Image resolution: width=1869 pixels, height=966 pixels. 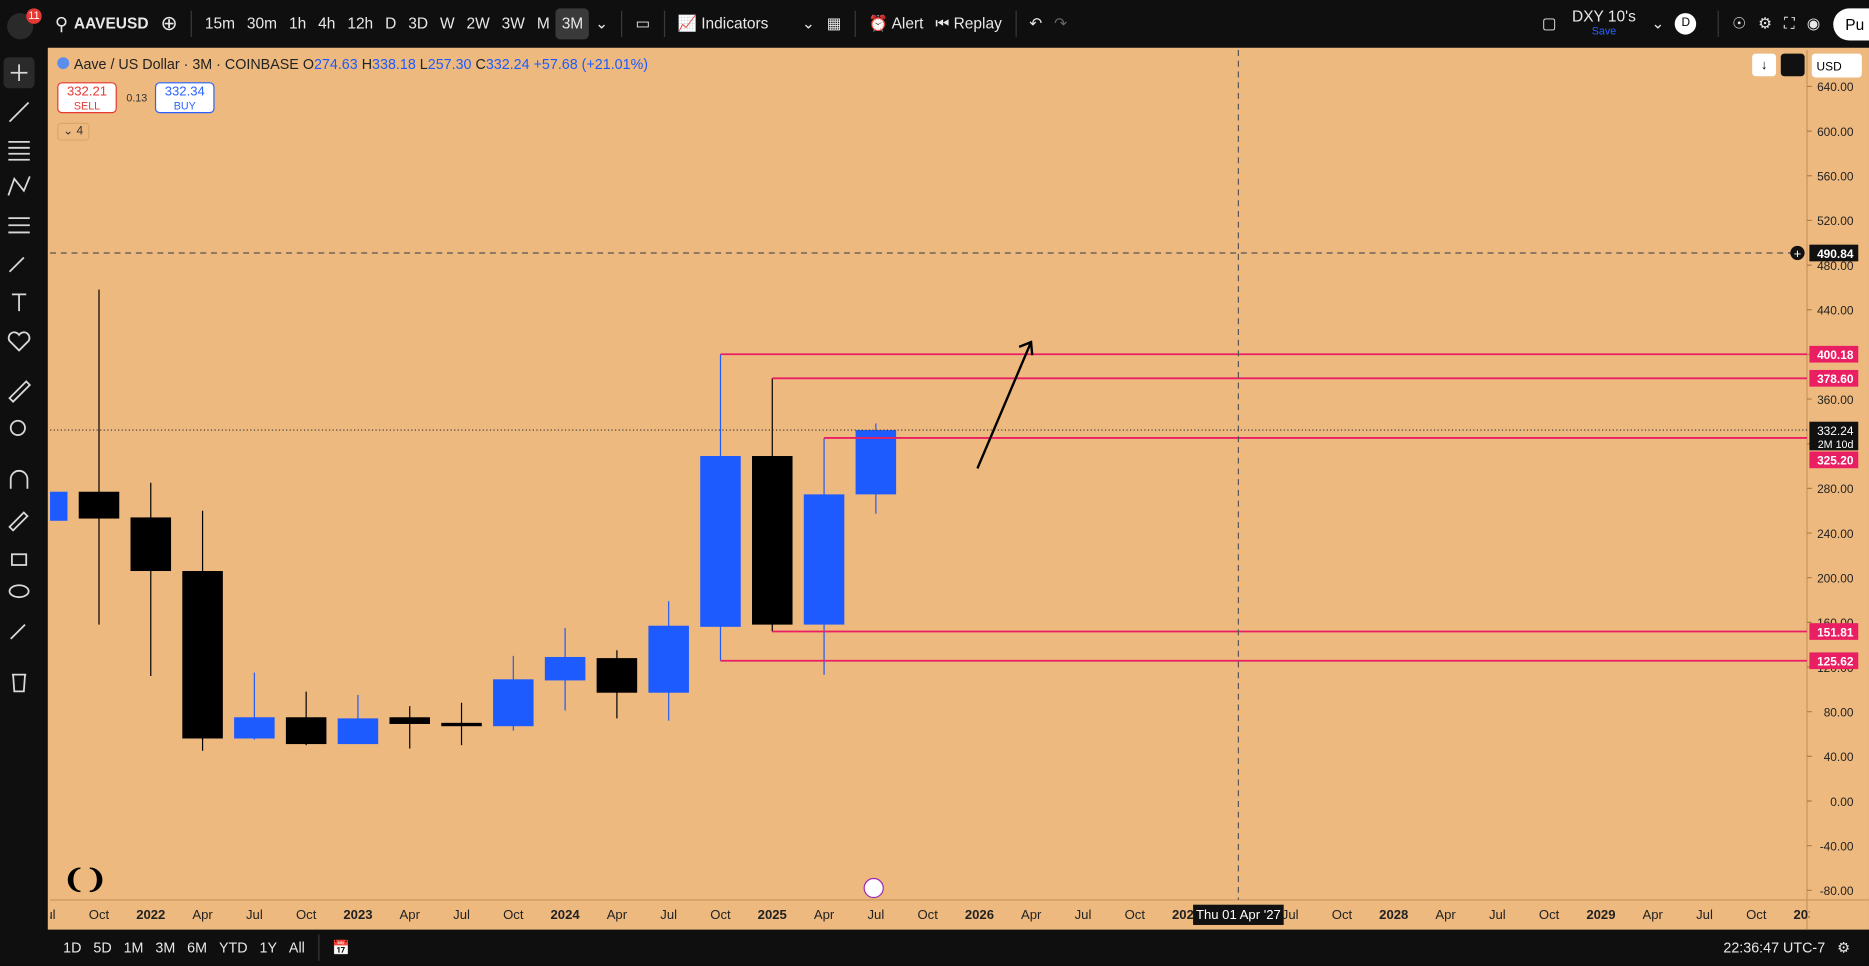 I want to click on range-button: 3M, so click(x=165, y=947).